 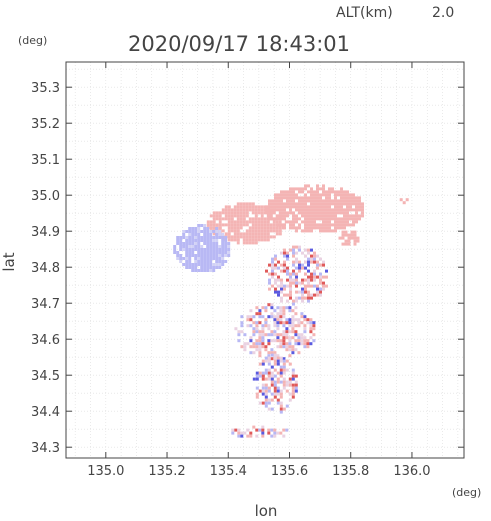 I want to click on x-tick-label: 135.4, so click(x=228, y=471).